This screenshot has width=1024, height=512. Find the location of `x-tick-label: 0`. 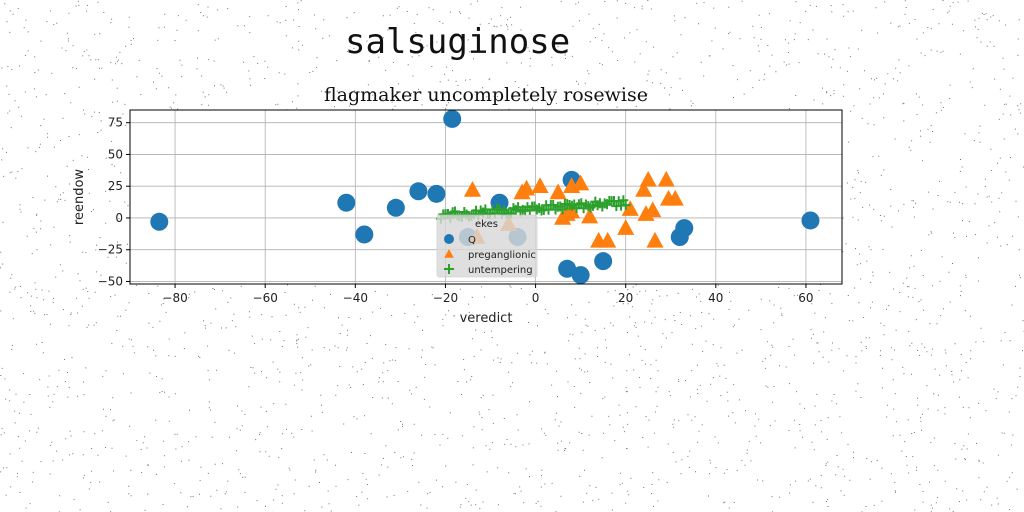

x-tick-label: 0 is located at coordinates (536, 298).